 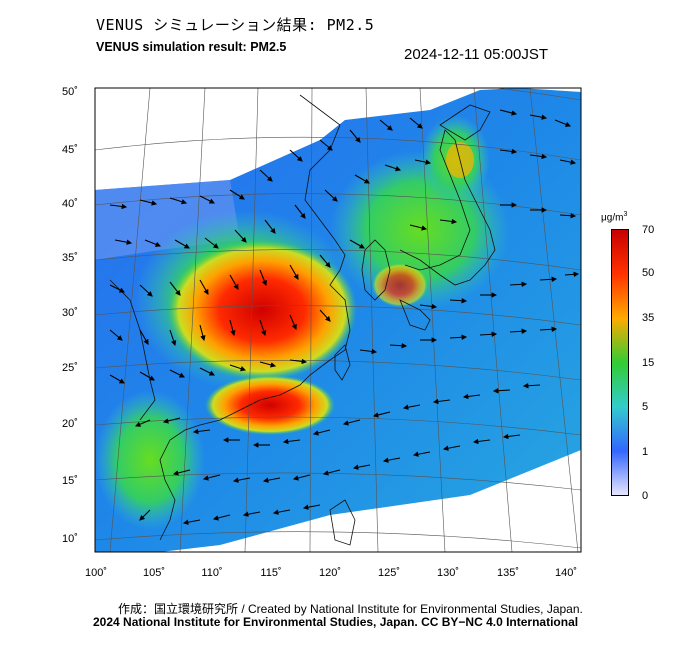 I want to click on colorbar-label: 50, so click(x=648, y=273).